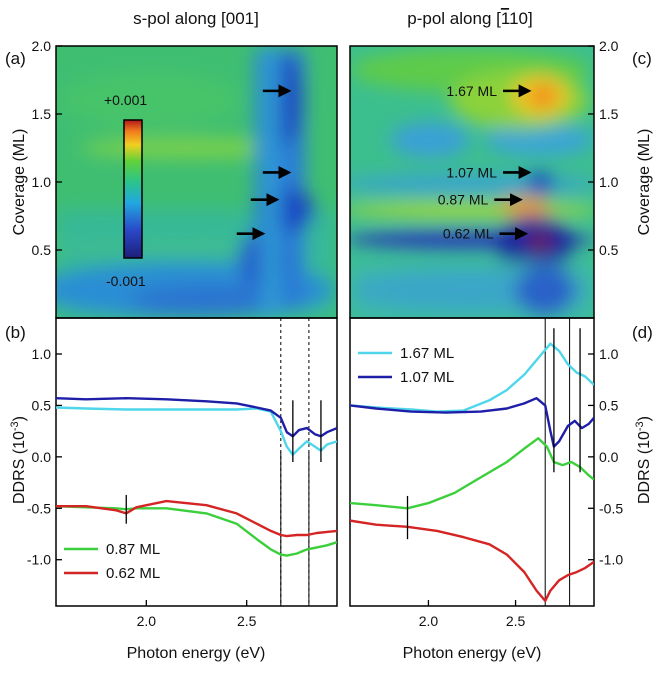 The height and width of the screenshot is (673, 666). Describe the element at coordinates (609, 250) in the screenshot. I see `ytick-label-c-0: 0.5` at that location.